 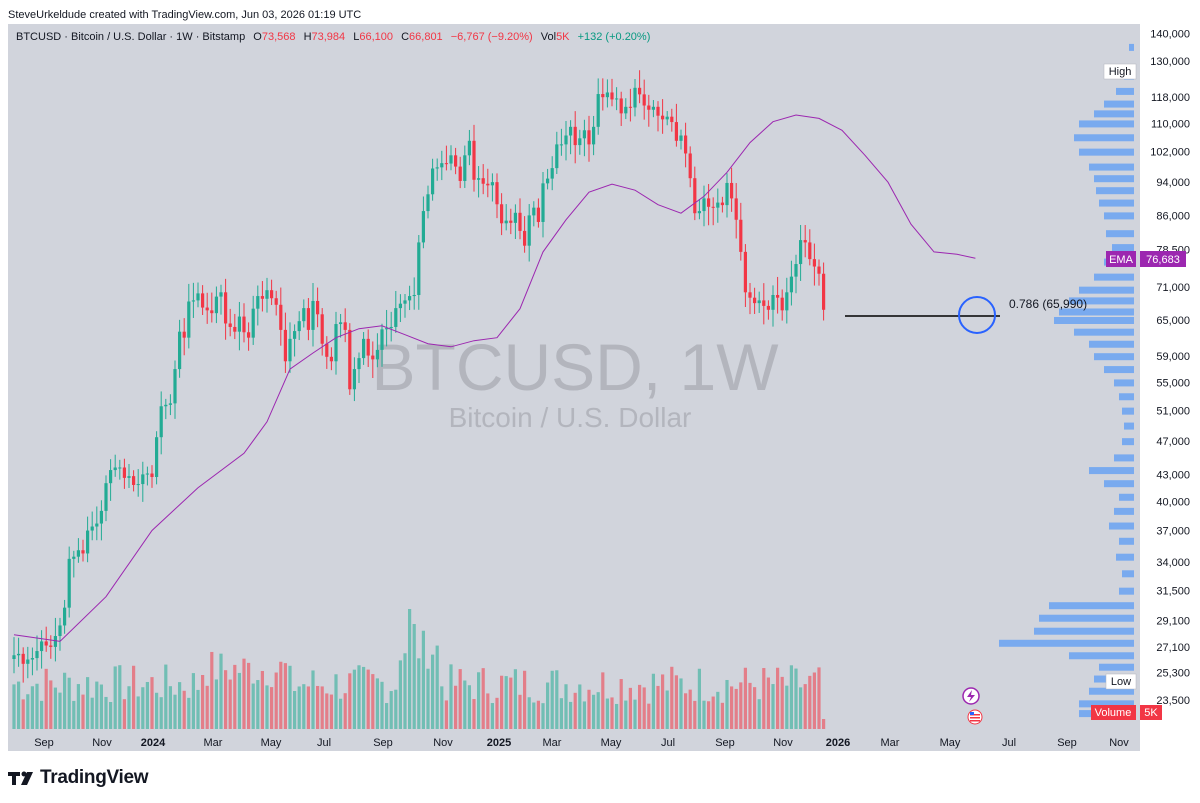 I want to click on legend-volume-value: 5K, so click(x=563, y=37).